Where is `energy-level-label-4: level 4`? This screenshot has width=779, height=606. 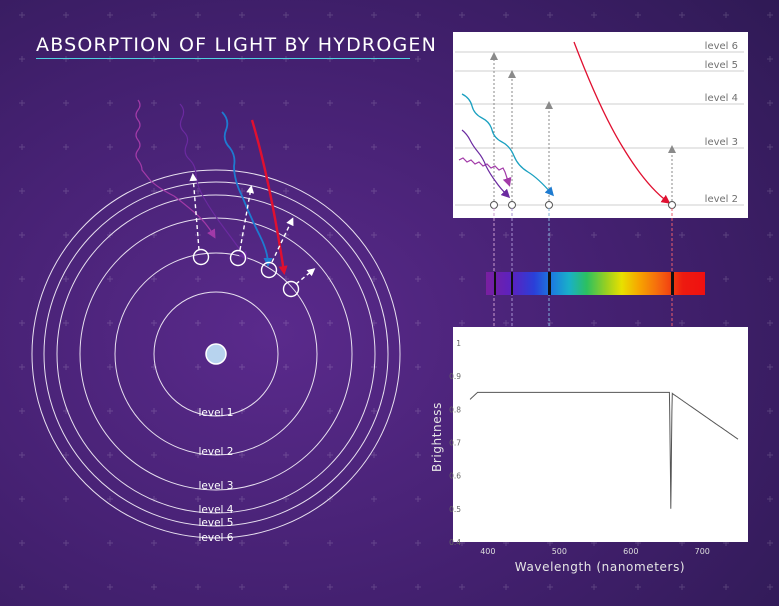 energy-level-label-4: level 4 is located at coordinates (721, 98).